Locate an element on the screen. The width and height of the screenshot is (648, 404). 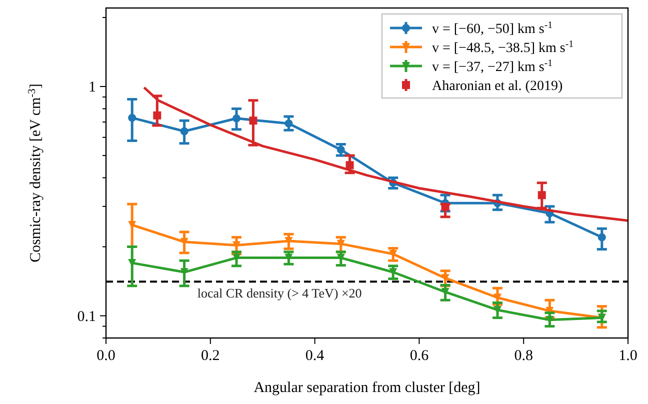
y-tick-label: 0.1 is located at coordinates (86, 316).